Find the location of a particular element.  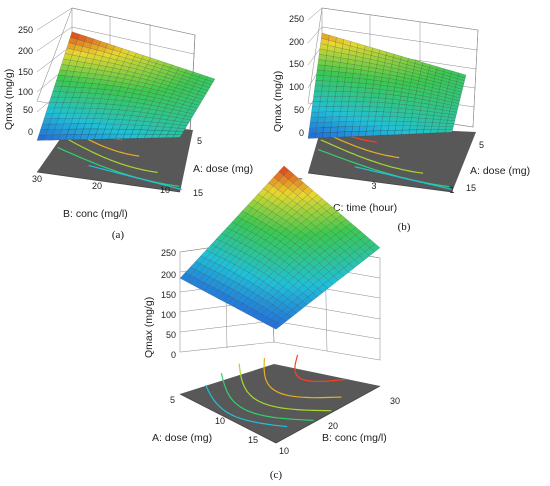

panel-a-y-tick: 20 is located at coordinates (97, 186).